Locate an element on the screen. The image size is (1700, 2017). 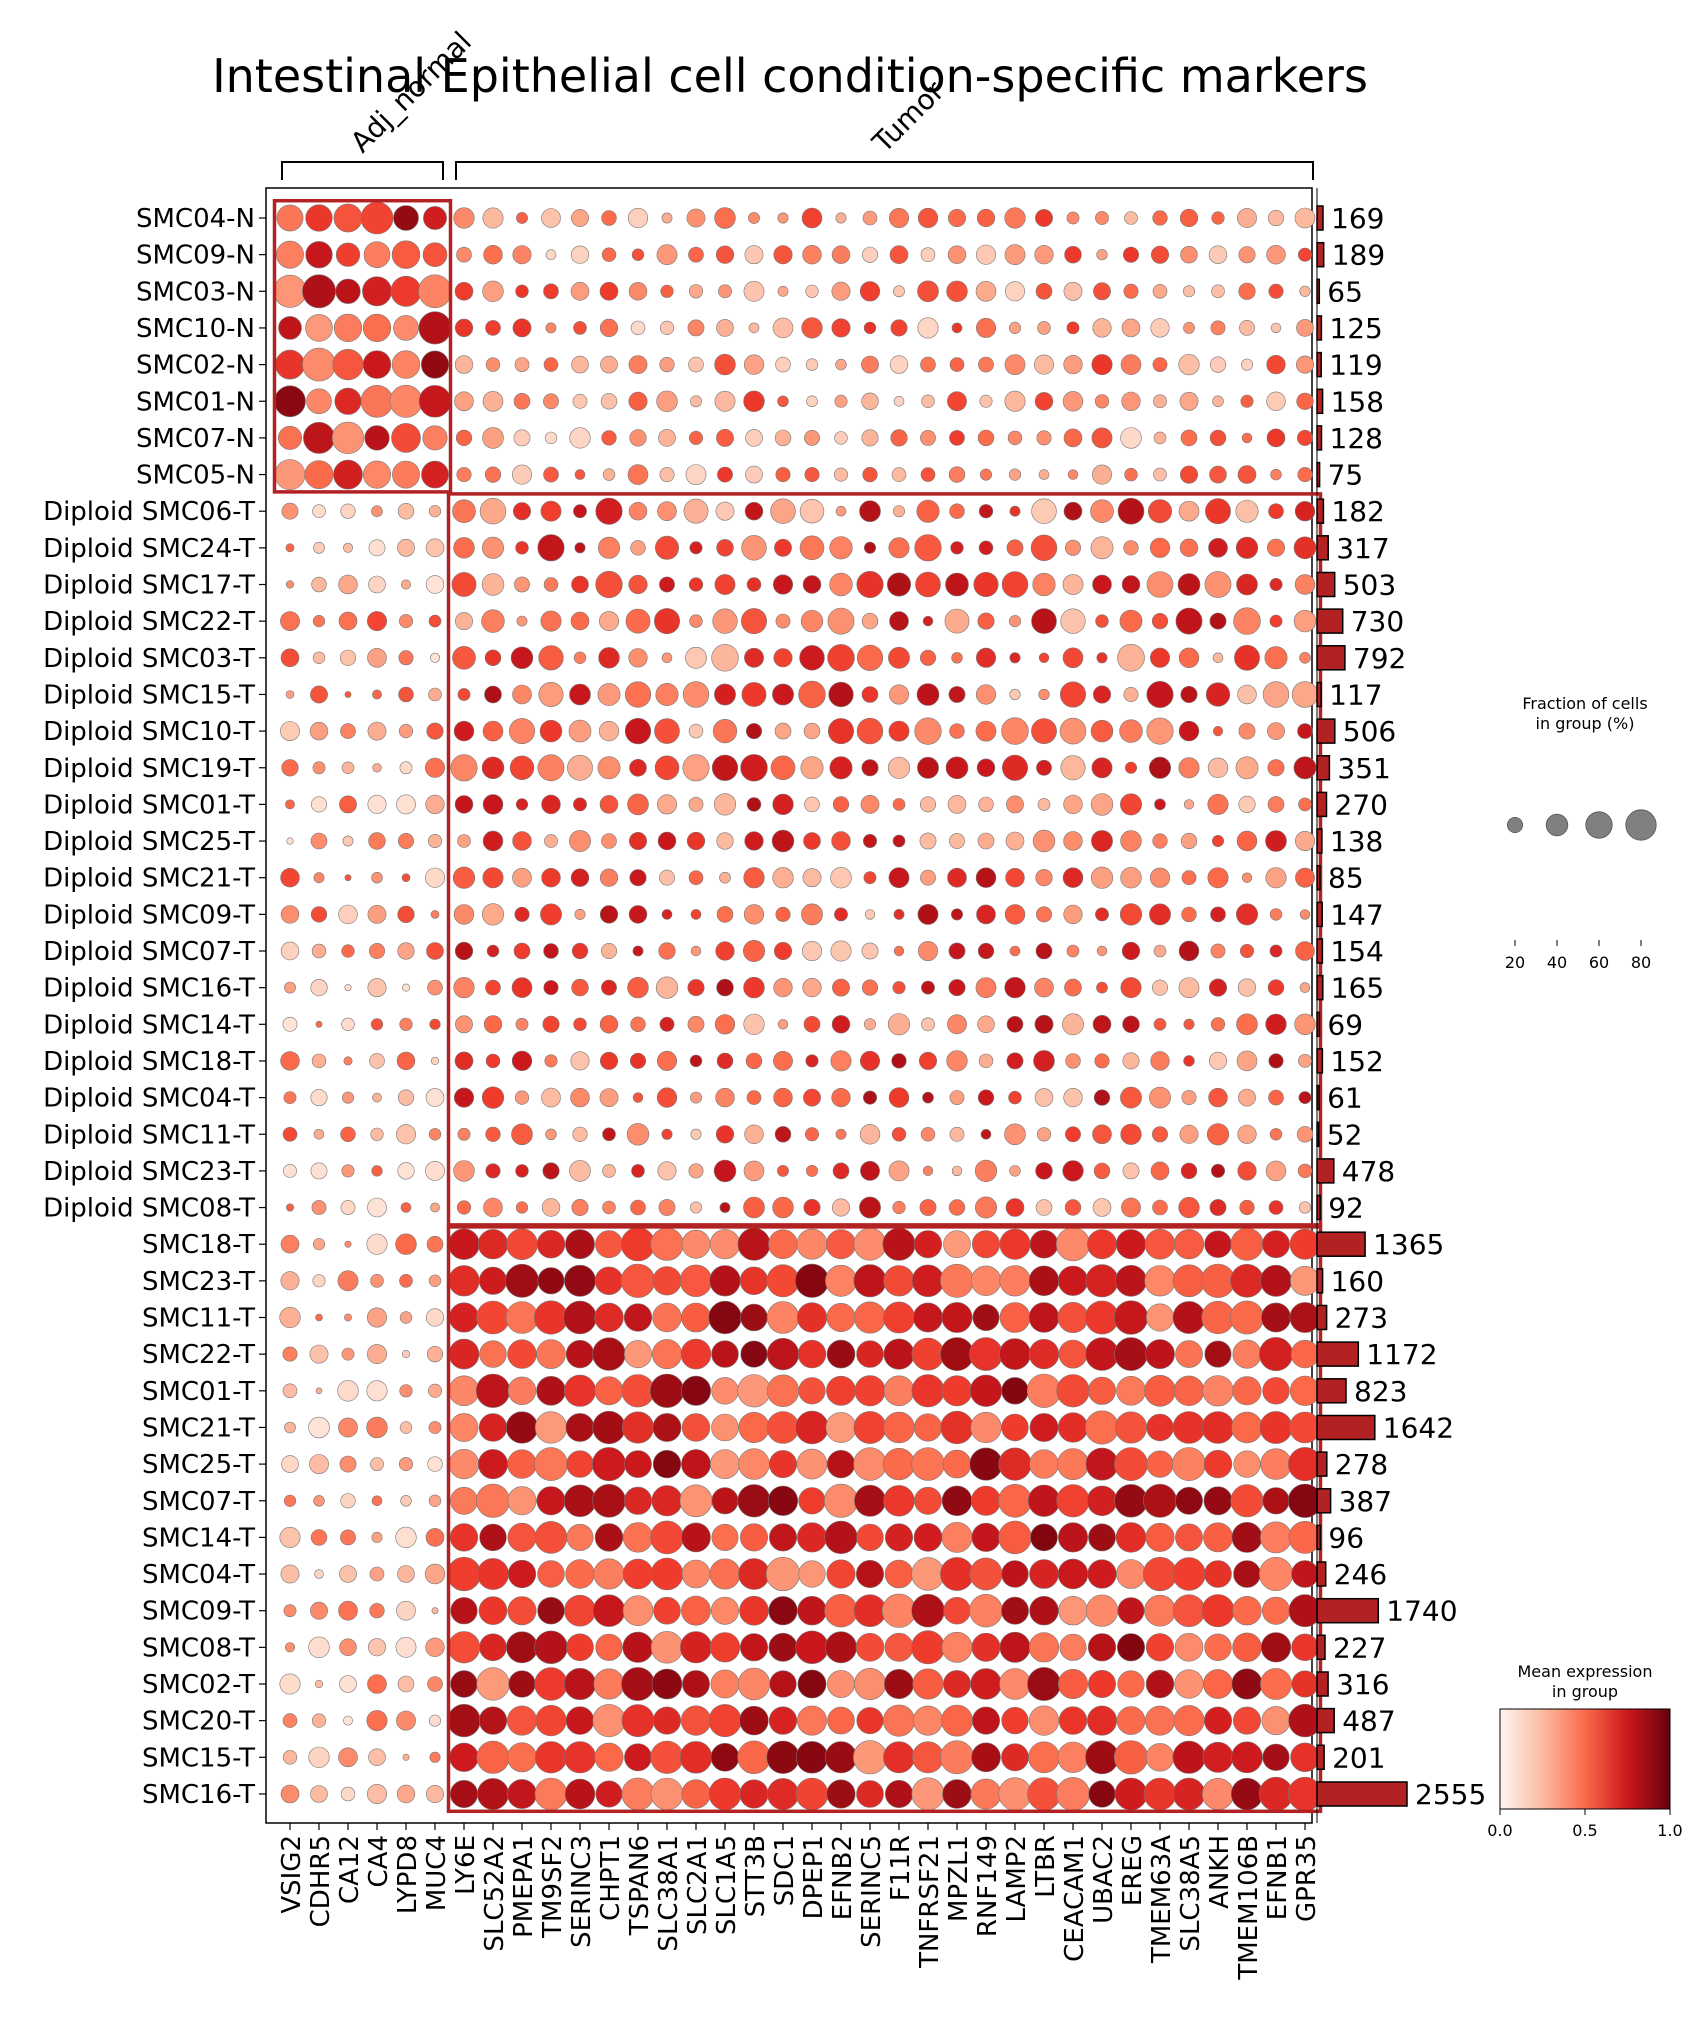
dot-diploid-smc23-t-cdhr5 is located at coordinates (319, 1171).